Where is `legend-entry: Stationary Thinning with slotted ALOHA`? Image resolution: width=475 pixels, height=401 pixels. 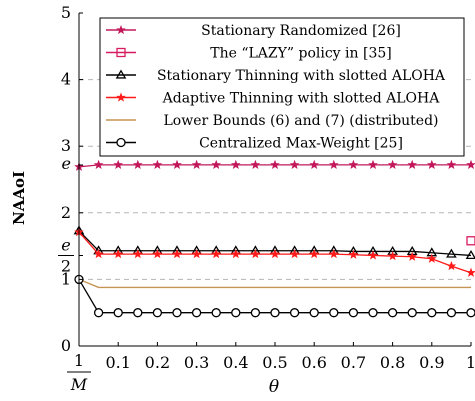
legend-entry: Stationary Thinning with slotted ALOHA is located at coordinates (276, 76).